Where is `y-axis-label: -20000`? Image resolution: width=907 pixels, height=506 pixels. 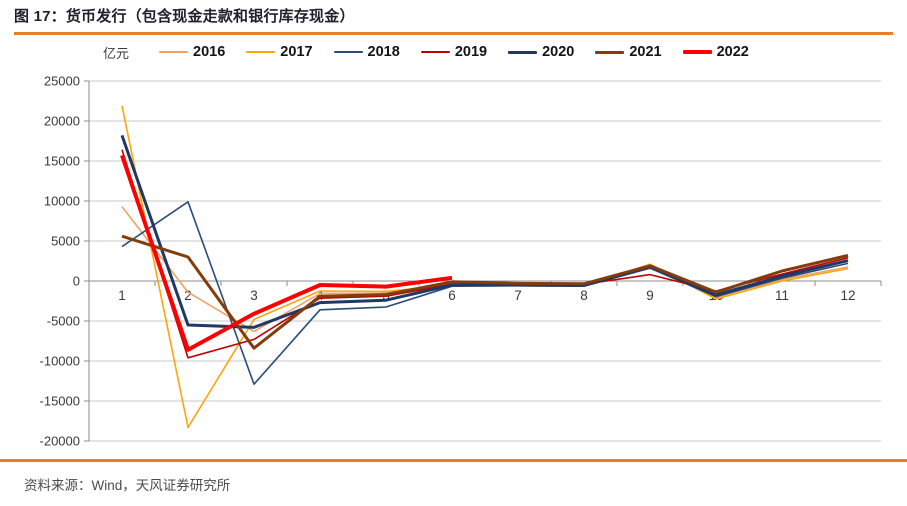 y-axis-label: -20000 is located at coordinates (60, 441).